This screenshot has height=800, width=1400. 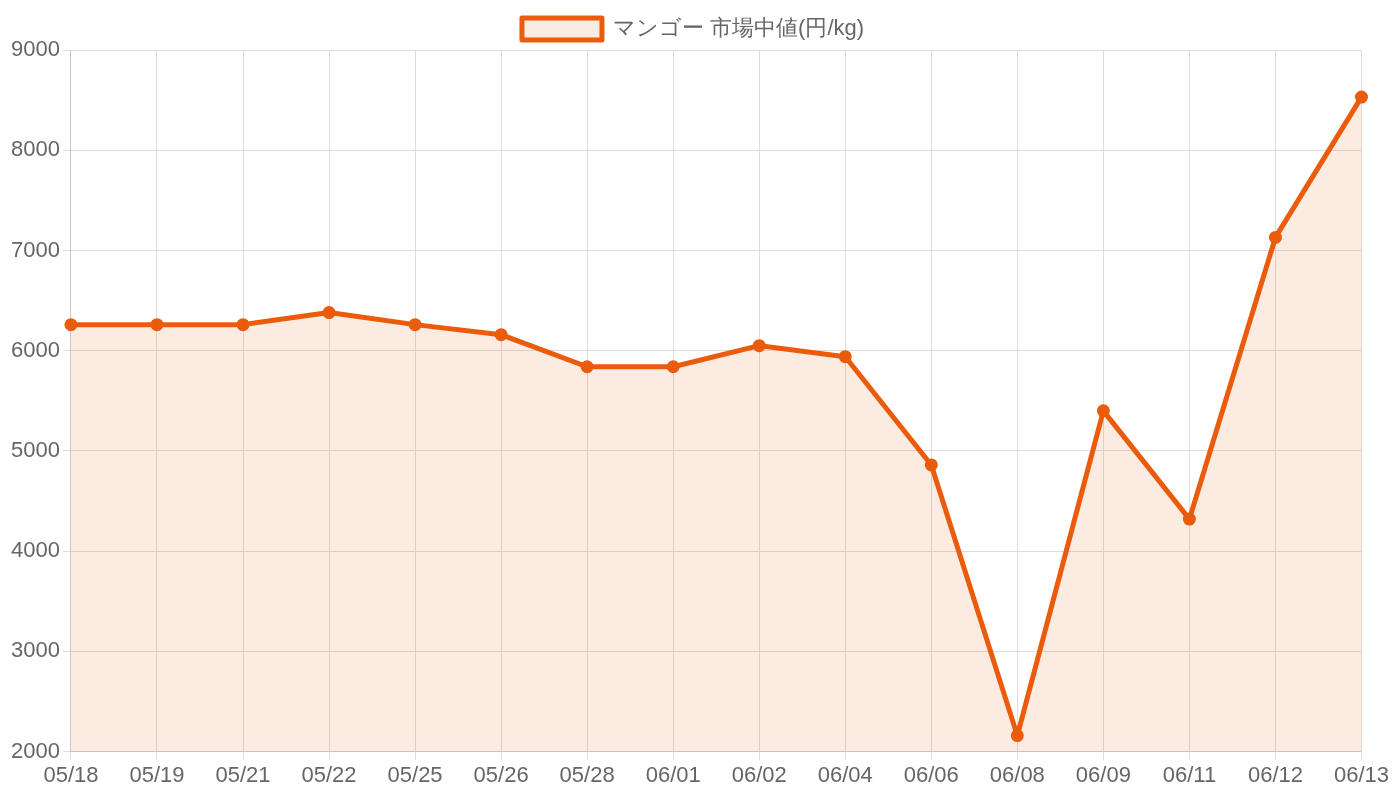 I want to click on y-tick-label: 9000, so click(x=35, y=49).